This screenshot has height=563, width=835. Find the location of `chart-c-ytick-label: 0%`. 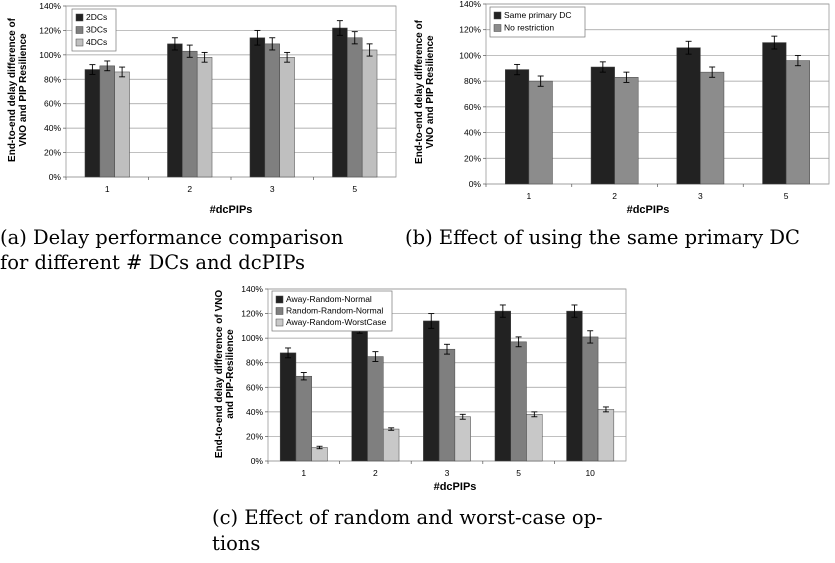

chart-c-ytick-label: 0% is located at coordinates (257, 461).